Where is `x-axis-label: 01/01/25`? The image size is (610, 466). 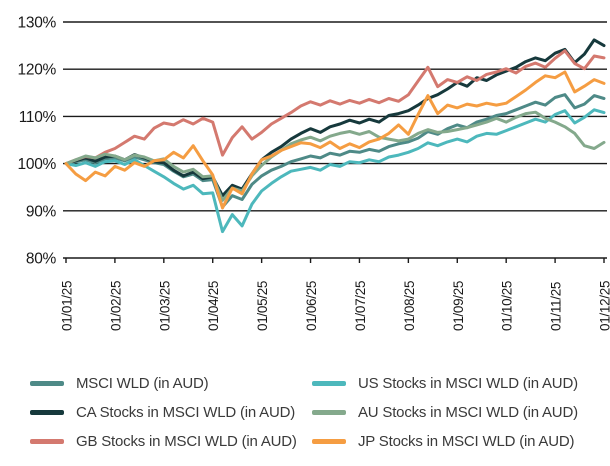
x-axis-label: 01/01/25 is located at coordinates (67, 306).